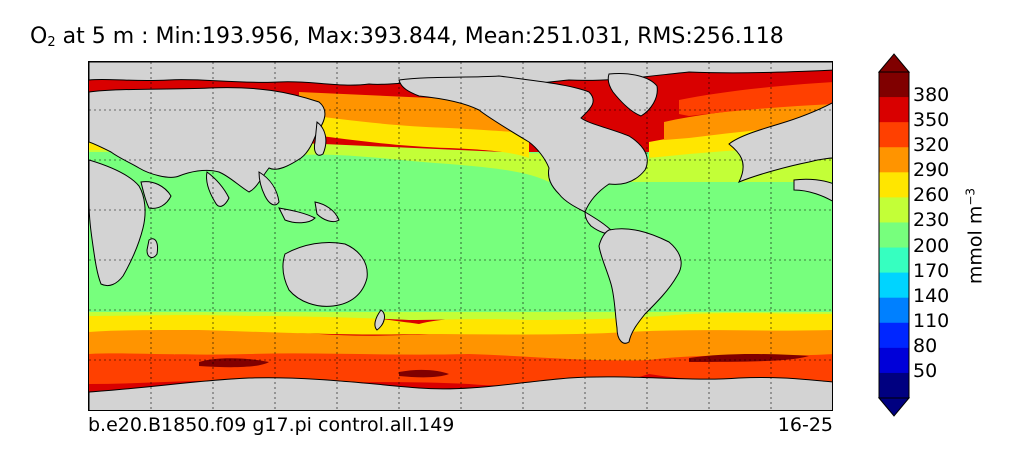 This screenshot has height=466, width=1017. What do you see at coordinates (152, 248) in the screenshot?
I see `land-madagascar` at bounding box center [152, 248].